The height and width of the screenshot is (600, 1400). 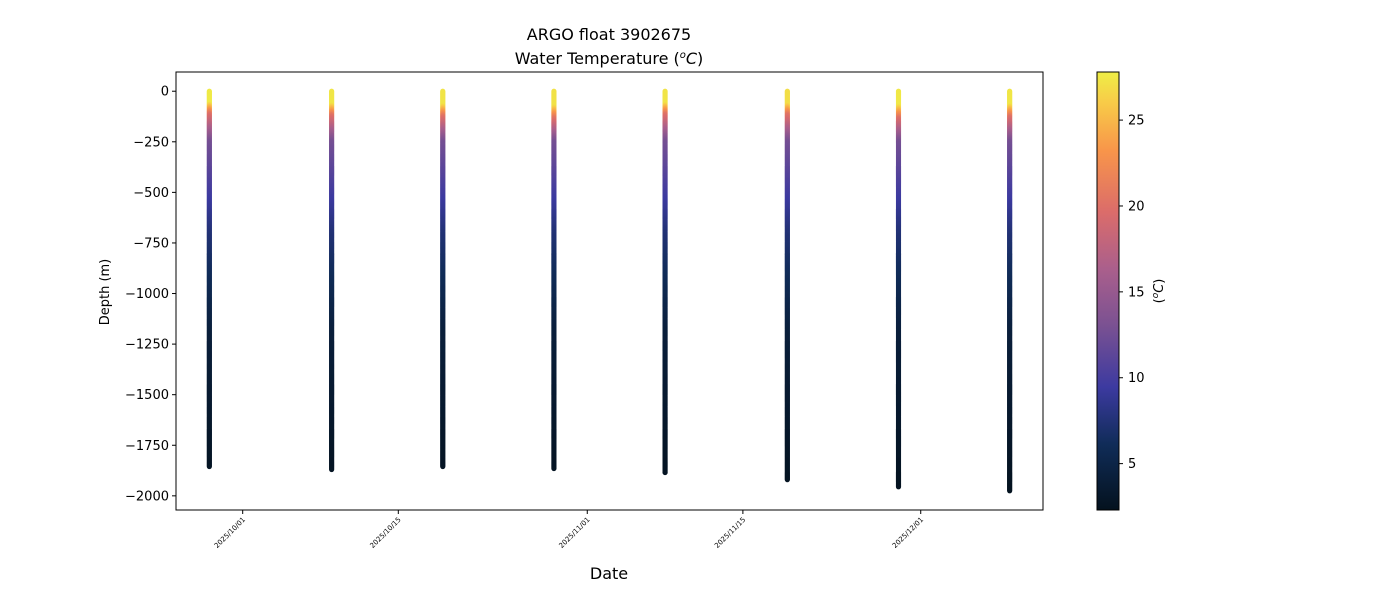 What do you see at coordinates (1136, 292) in the screenshot?
I see `colorbar-tick-label: 15` at bounding box center [1136, 292].